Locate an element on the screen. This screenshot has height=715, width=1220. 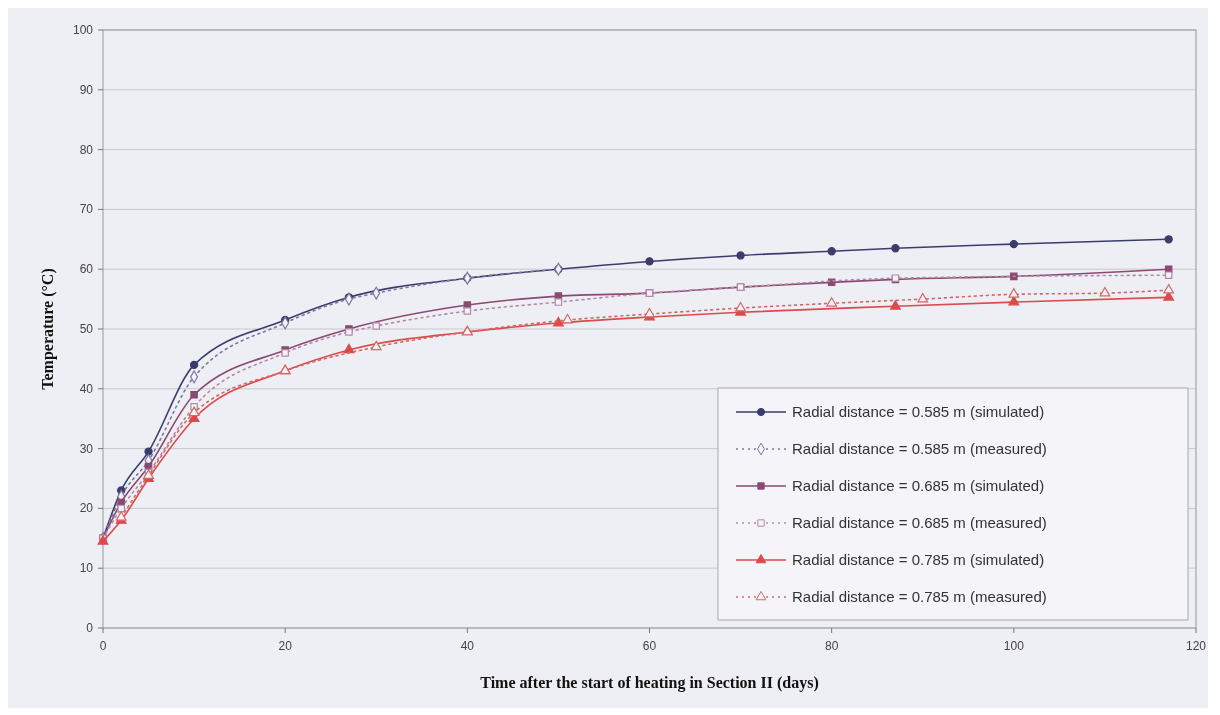
y-tick-label: 50 is located at coordinates (86, 329).